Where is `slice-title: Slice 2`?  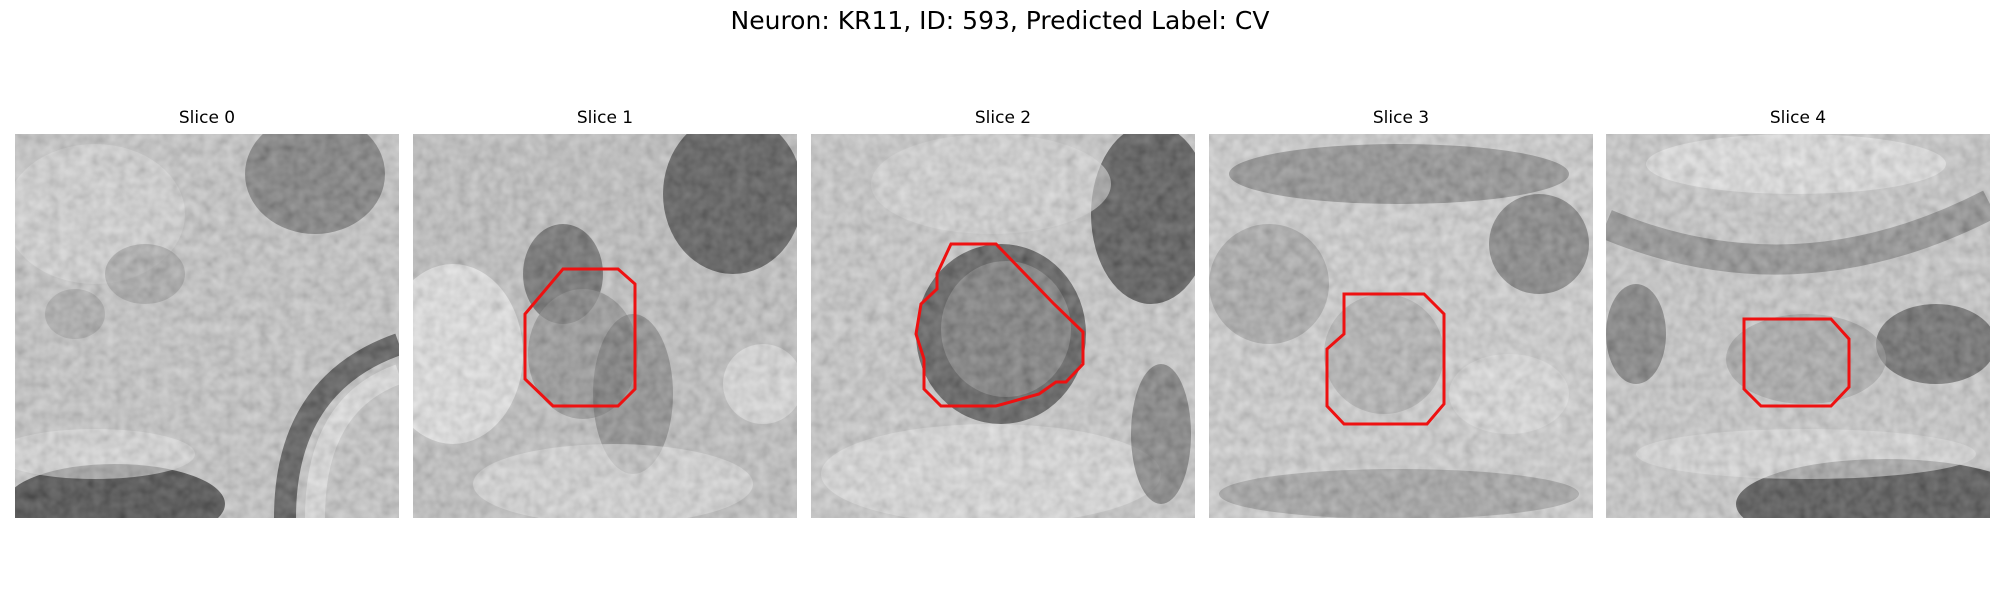
slice-title: Slice 2 is located at coordinates (1003, 118).